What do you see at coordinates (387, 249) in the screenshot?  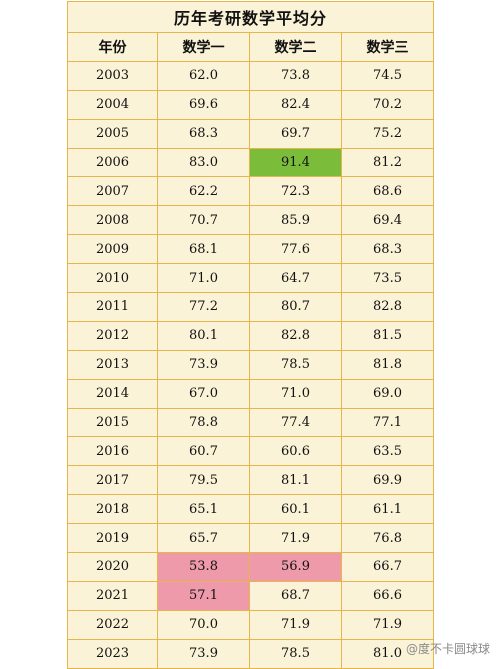 I see `math-3-cell: 68.3` at bounding box center [387, 249].